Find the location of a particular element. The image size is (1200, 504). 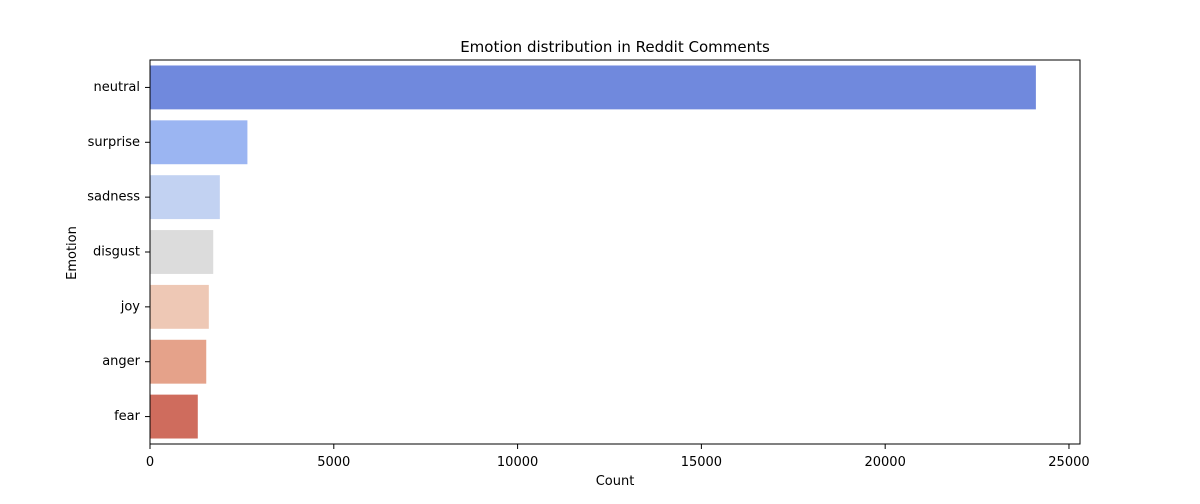

x-tick-label-20000: 20000 is located at coordinates (884, 462).